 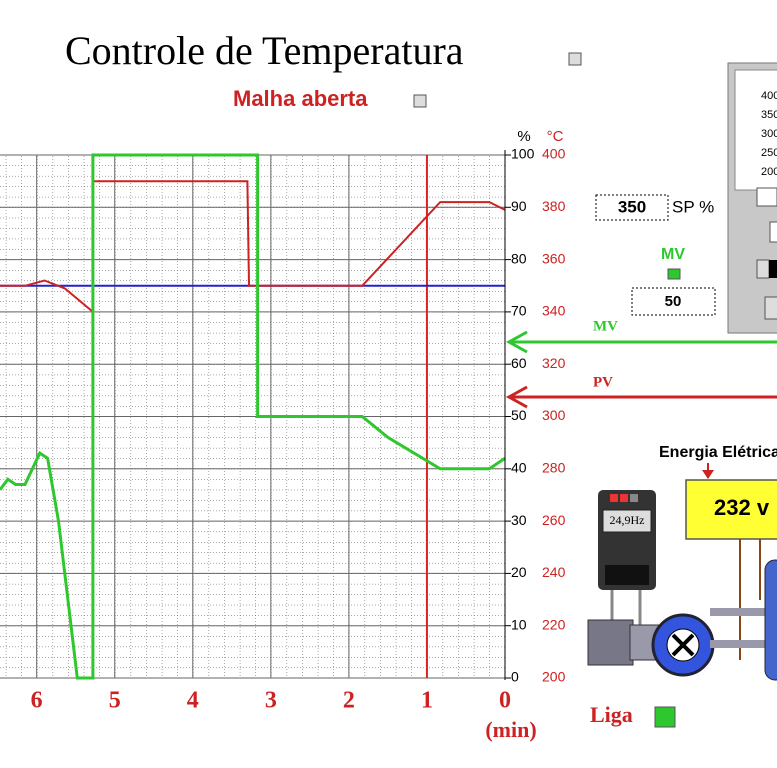 I want to click on y-tick-label: 60, so click(x=519, y=363).